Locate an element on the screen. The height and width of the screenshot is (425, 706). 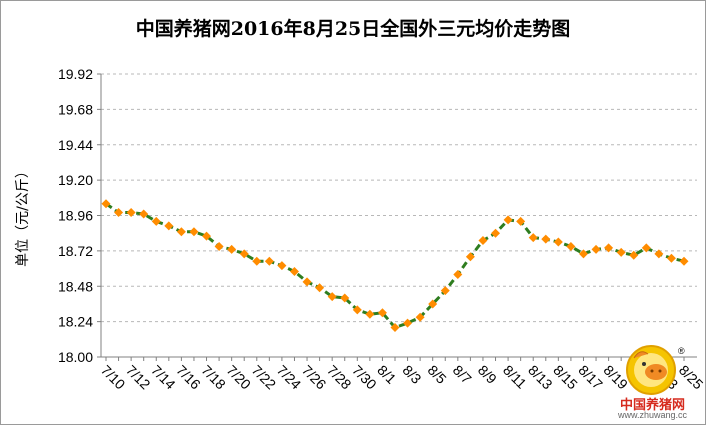
x-tick-label: 7/28 is located at coordinates (339, 377).